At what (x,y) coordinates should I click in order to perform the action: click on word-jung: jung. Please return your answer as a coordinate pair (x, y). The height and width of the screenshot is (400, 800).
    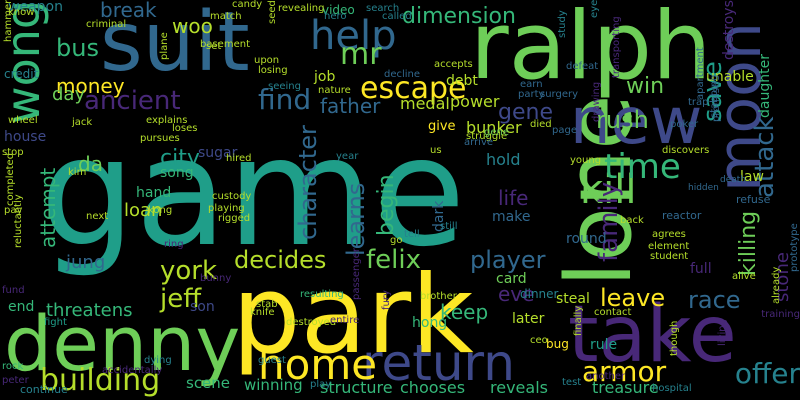
    Looking at the image, I should click on (86, 262).